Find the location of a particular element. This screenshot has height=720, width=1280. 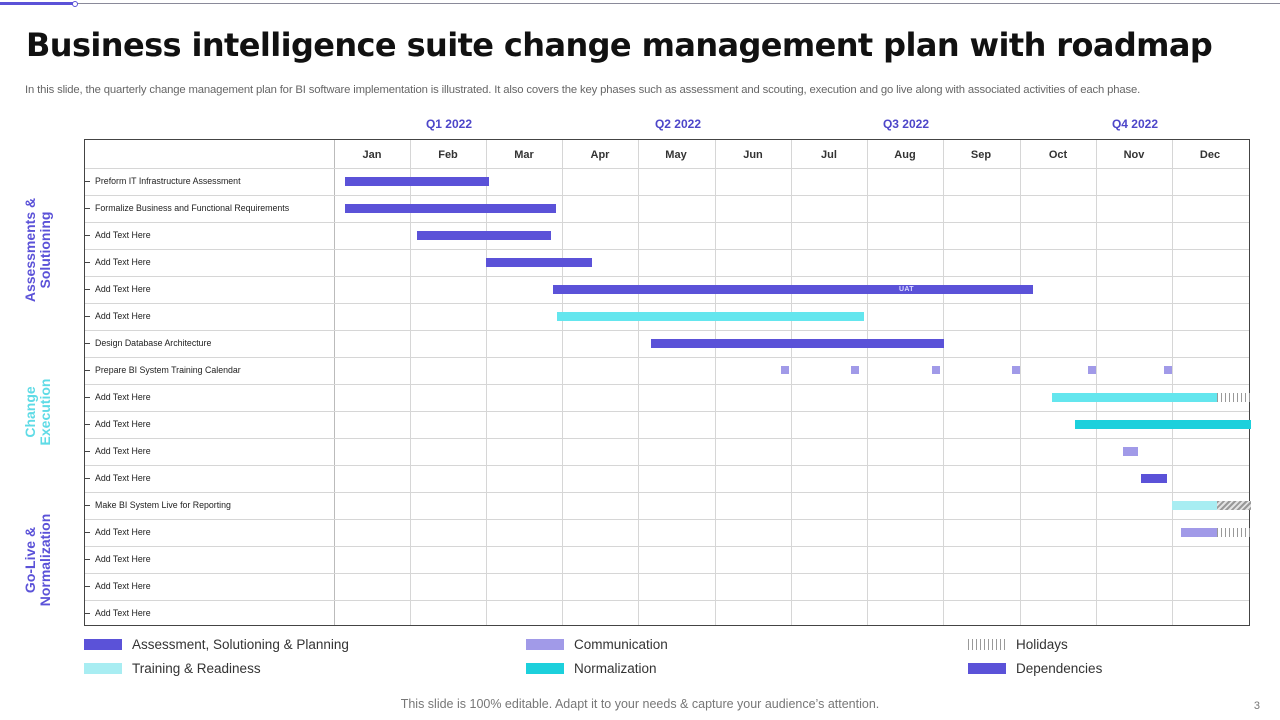

gantt-bar-go-live-task is located at coordinates (1199, 532).